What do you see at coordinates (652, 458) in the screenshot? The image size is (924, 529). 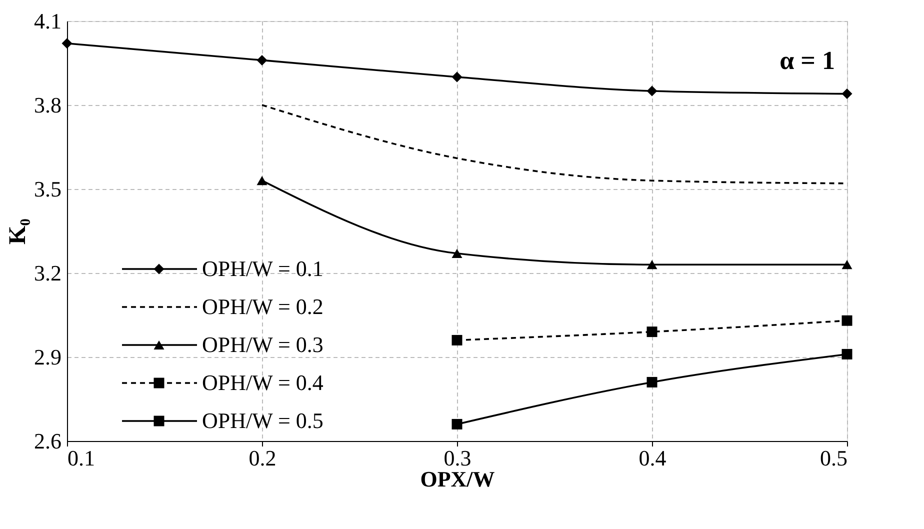 I see `x-tick-label: 0.4` at bounding box center [652, 458].